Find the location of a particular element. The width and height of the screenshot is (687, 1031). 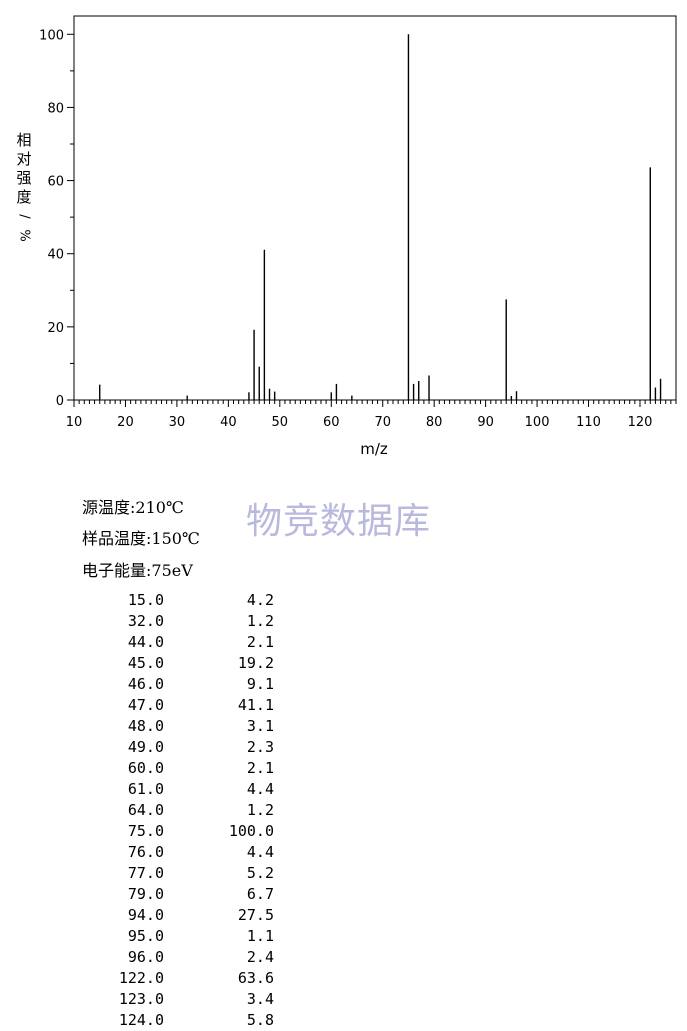

mz-value: 49.0 is located at coordinates (145, 747).